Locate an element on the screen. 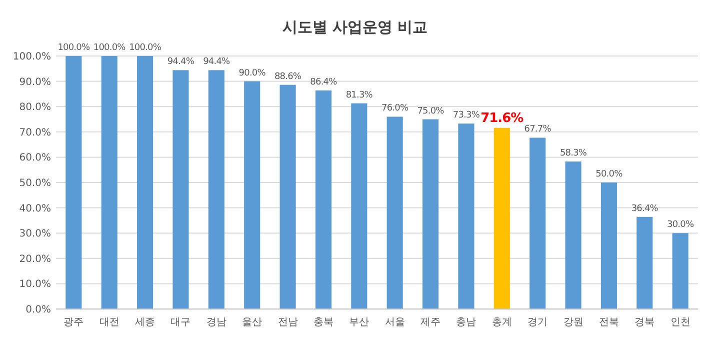 Image resolution: width=710 pixels, height=345 pixels. x-tick-label: 울산 is located at coordinates (252, 322).